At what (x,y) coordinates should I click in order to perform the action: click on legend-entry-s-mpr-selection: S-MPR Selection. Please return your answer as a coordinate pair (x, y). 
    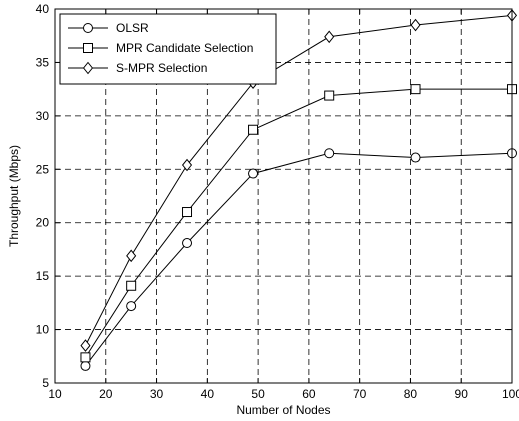
    Looking at the image, I should click on (137, 68).